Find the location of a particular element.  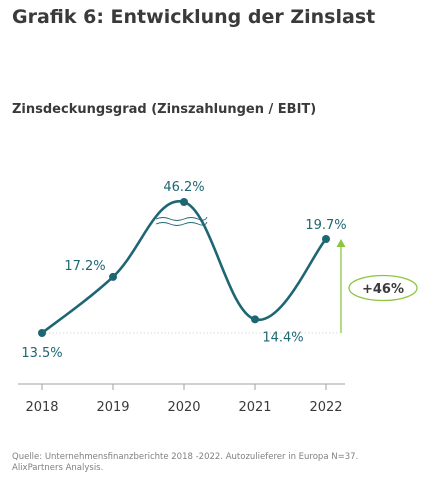

source-line-2: AlixPartners Analysis. is located at coordinates (58, 468).